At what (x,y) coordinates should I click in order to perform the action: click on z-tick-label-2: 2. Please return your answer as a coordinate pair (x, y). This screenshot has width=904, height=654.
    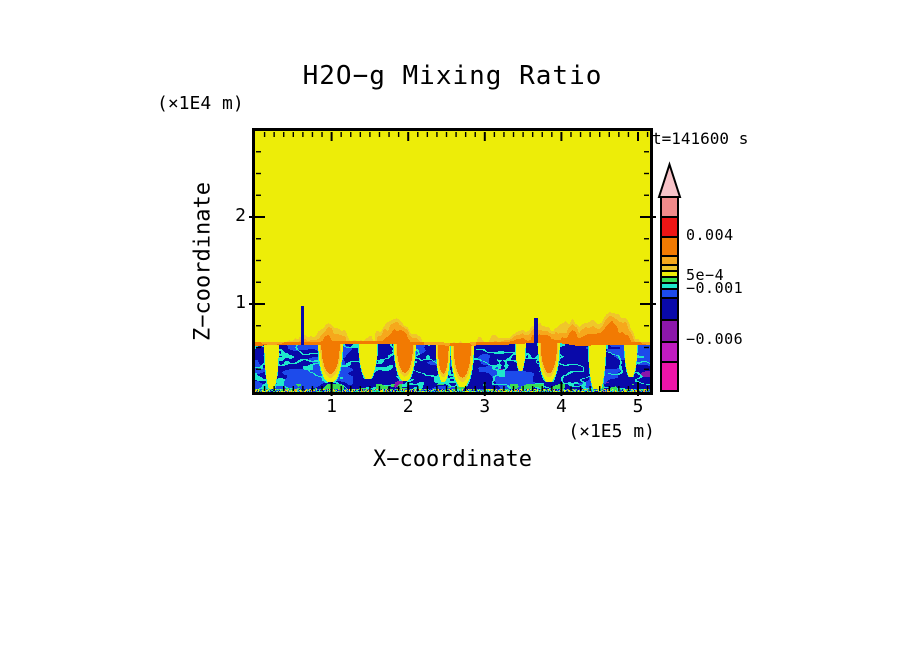
    Looking at the image, I should click on (240, 215).